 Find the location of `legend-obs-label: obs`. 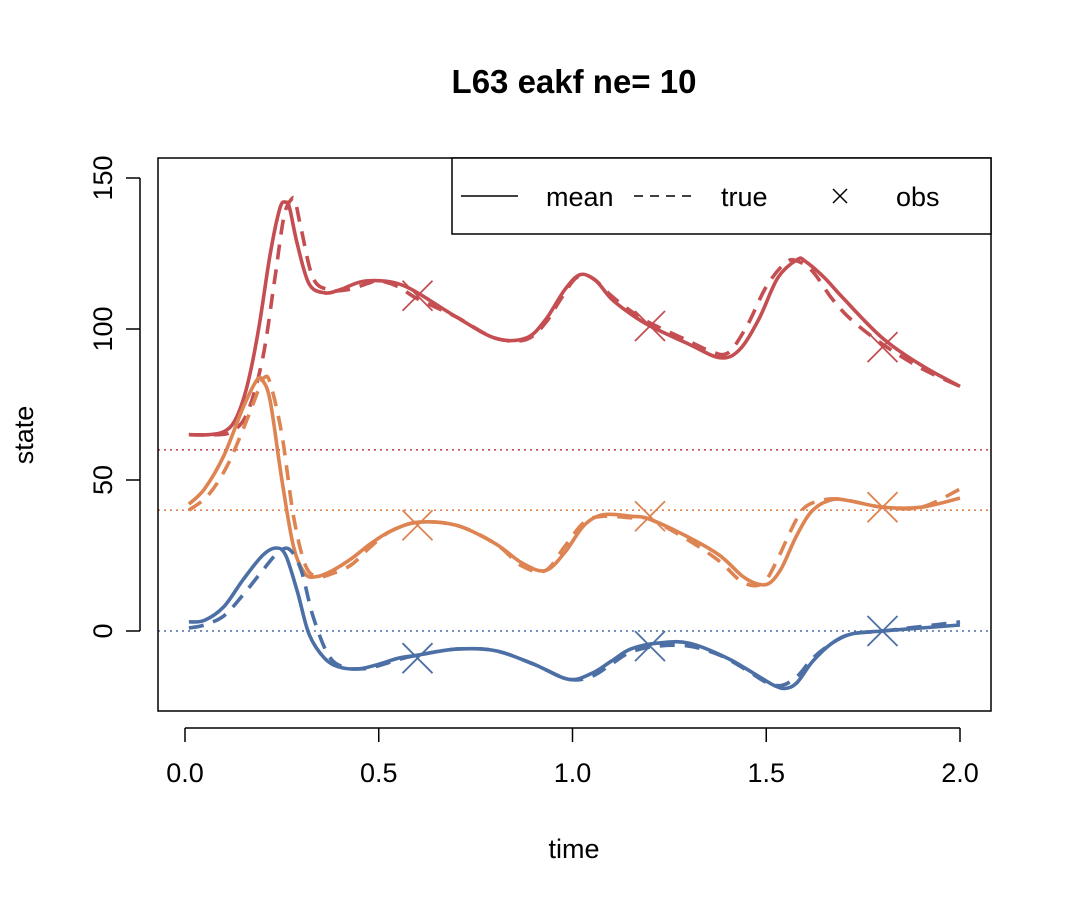

legend-obs-label: obs is located at coordinates (918, 197).